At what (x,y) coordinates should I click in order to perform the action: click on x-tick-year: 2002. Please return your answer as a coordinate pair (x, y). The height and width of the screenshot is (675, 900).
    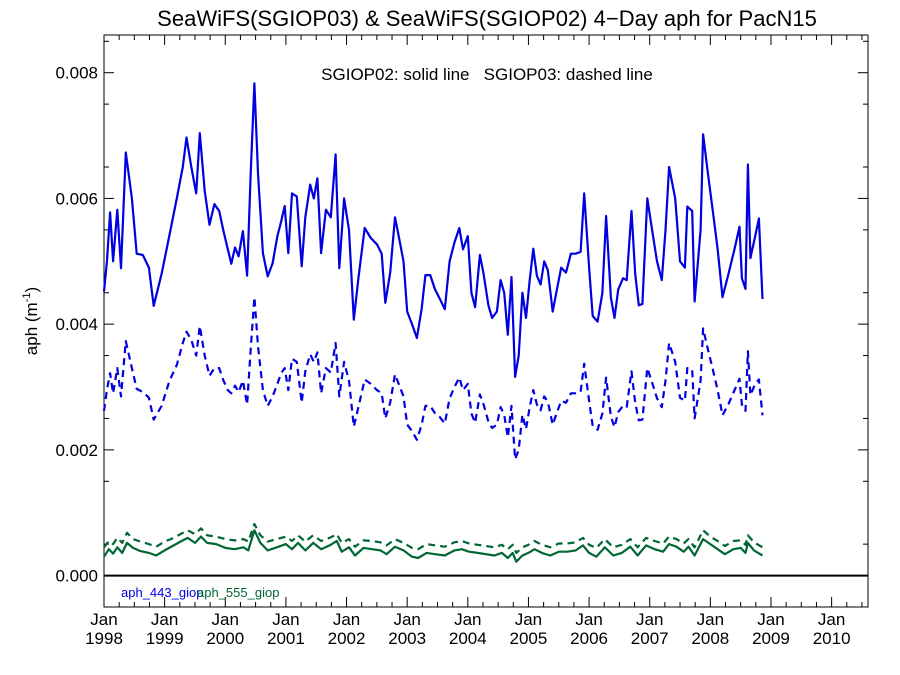
    Looking at the image, I should click on (347, 638).